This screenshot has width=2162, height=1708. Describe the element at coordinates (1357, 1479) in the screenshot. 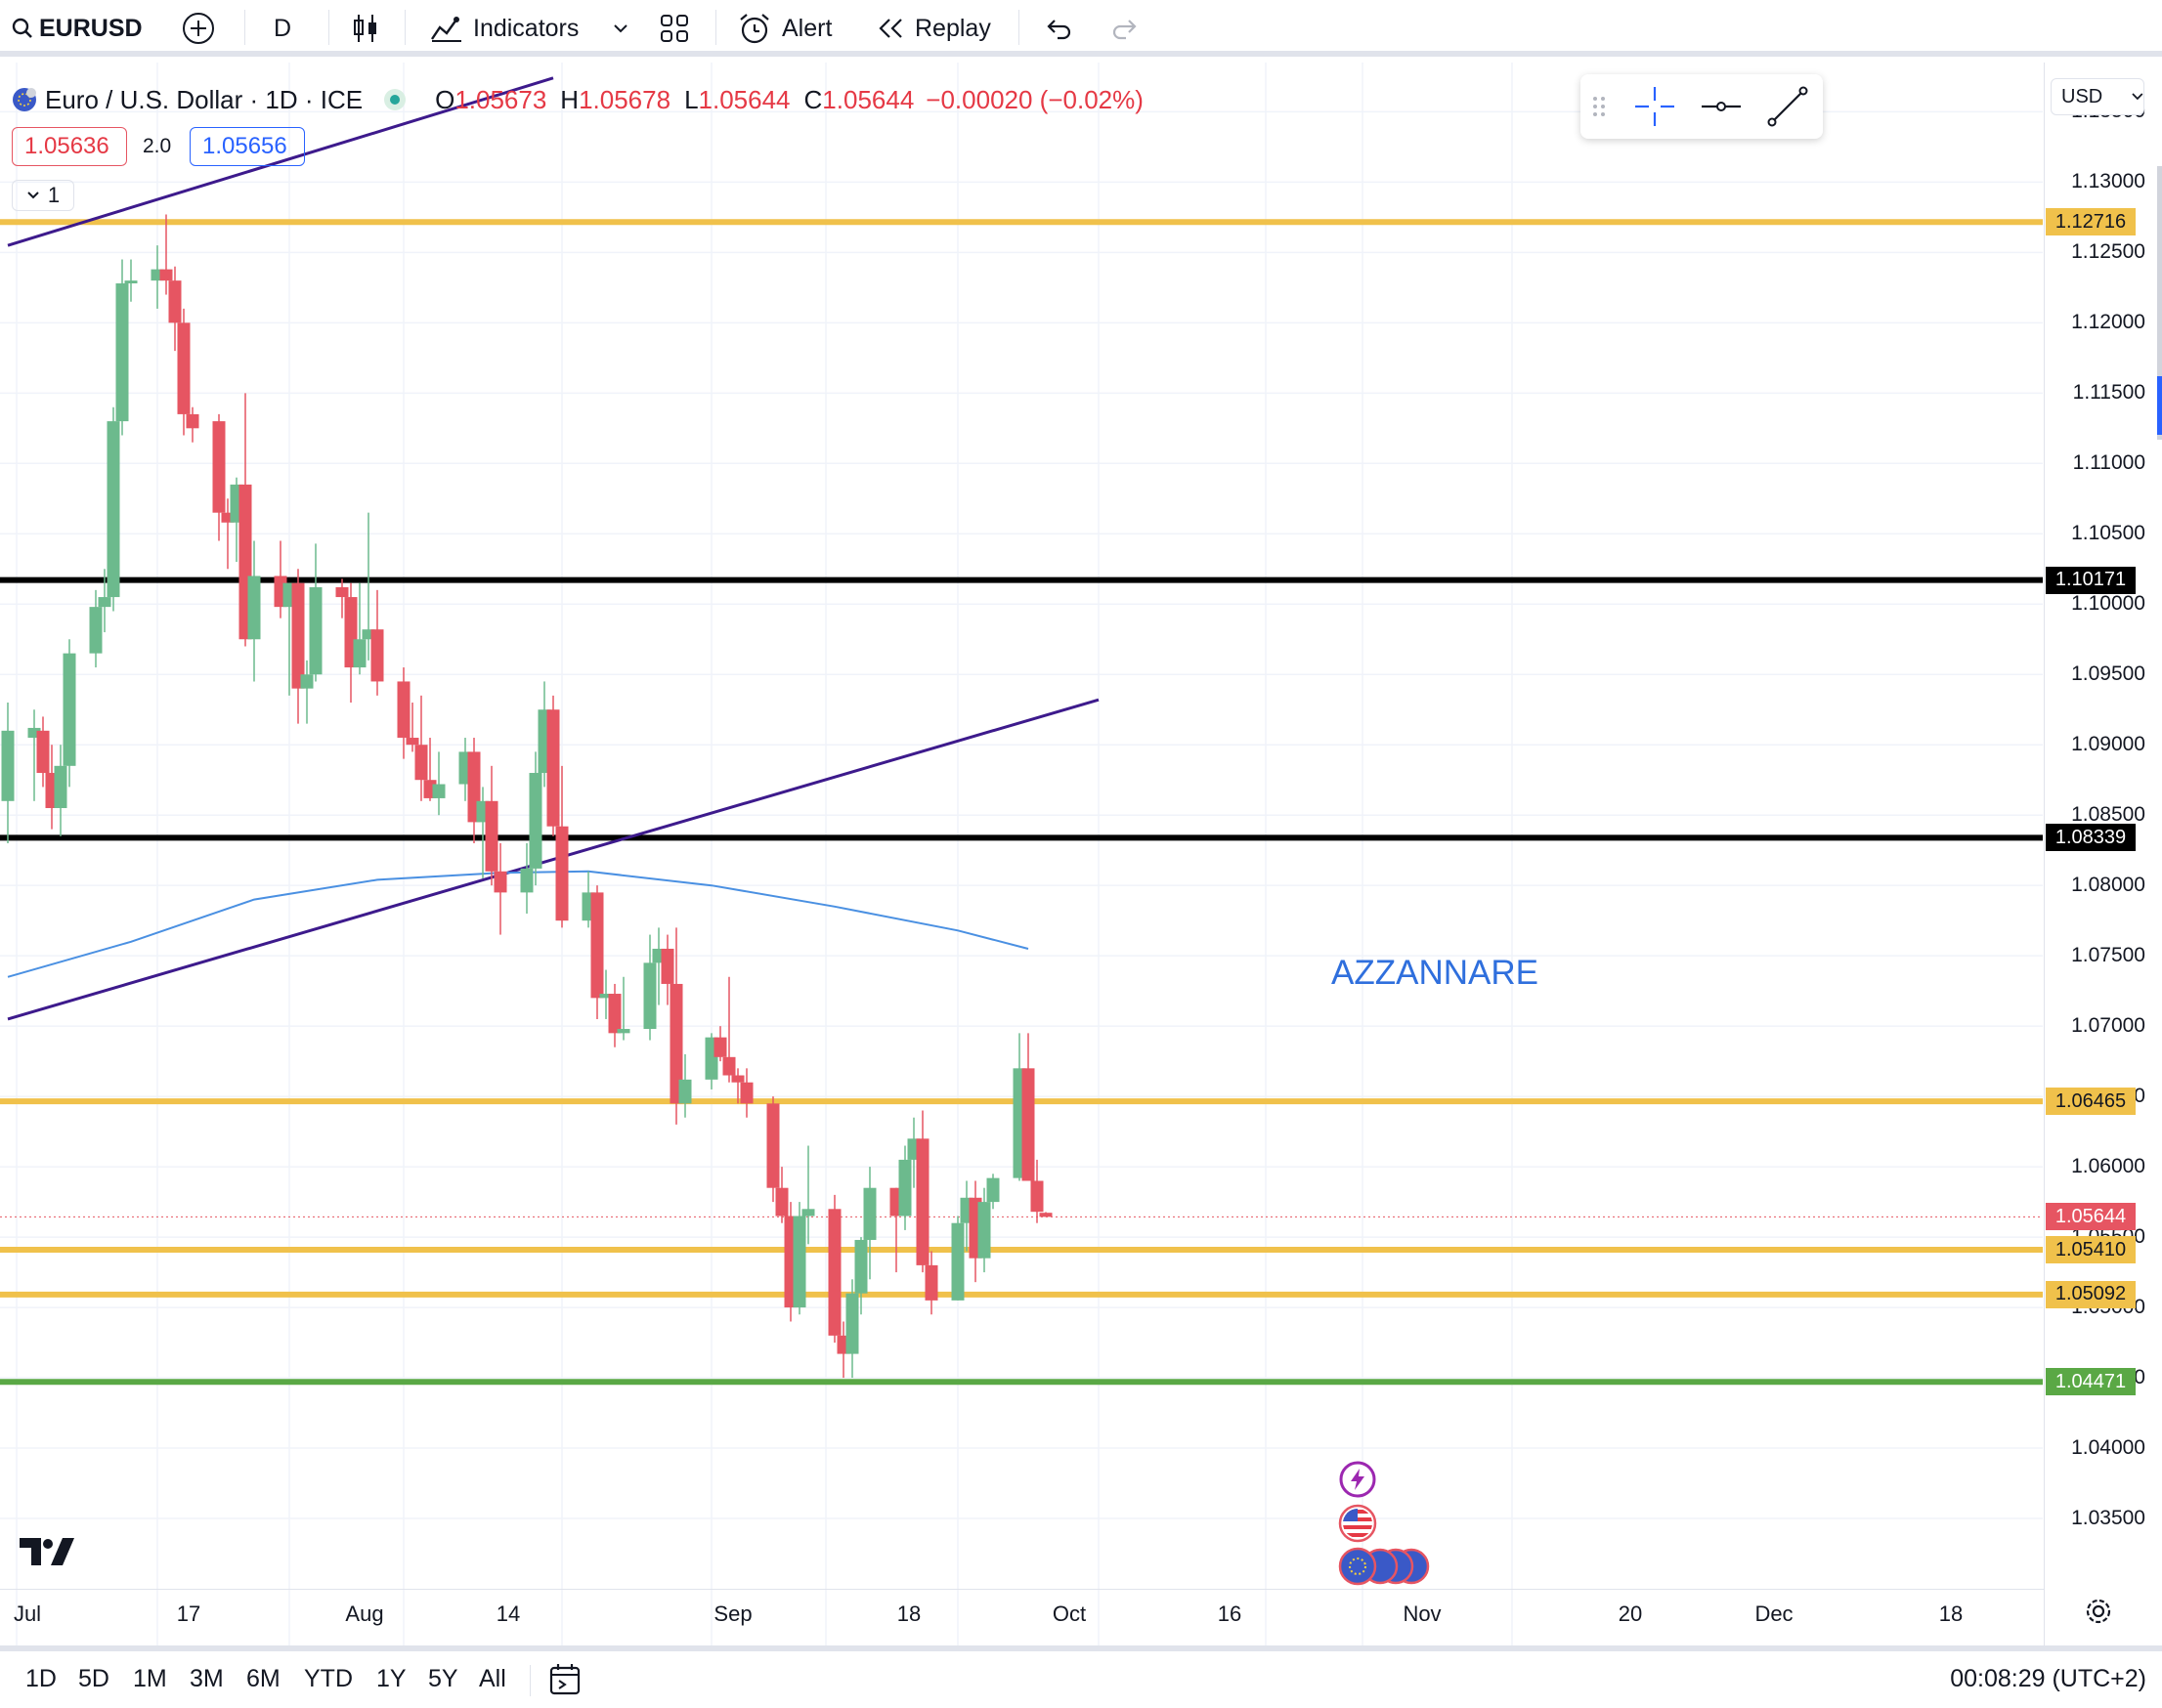

I see `lightning-event-icon` at that location.